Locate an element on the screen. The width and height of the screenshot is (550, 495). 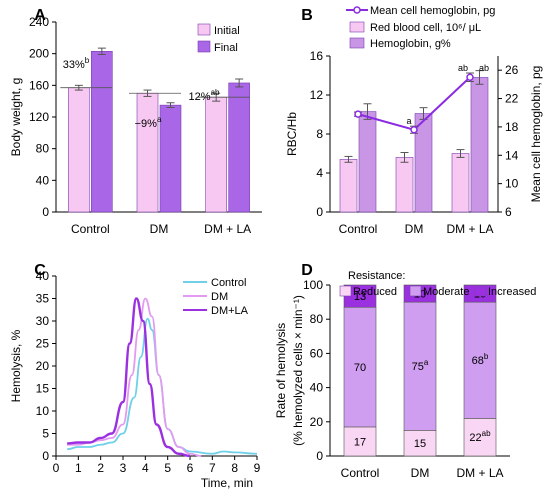
panel-d-letter: D is located at coordinates (307, 270).